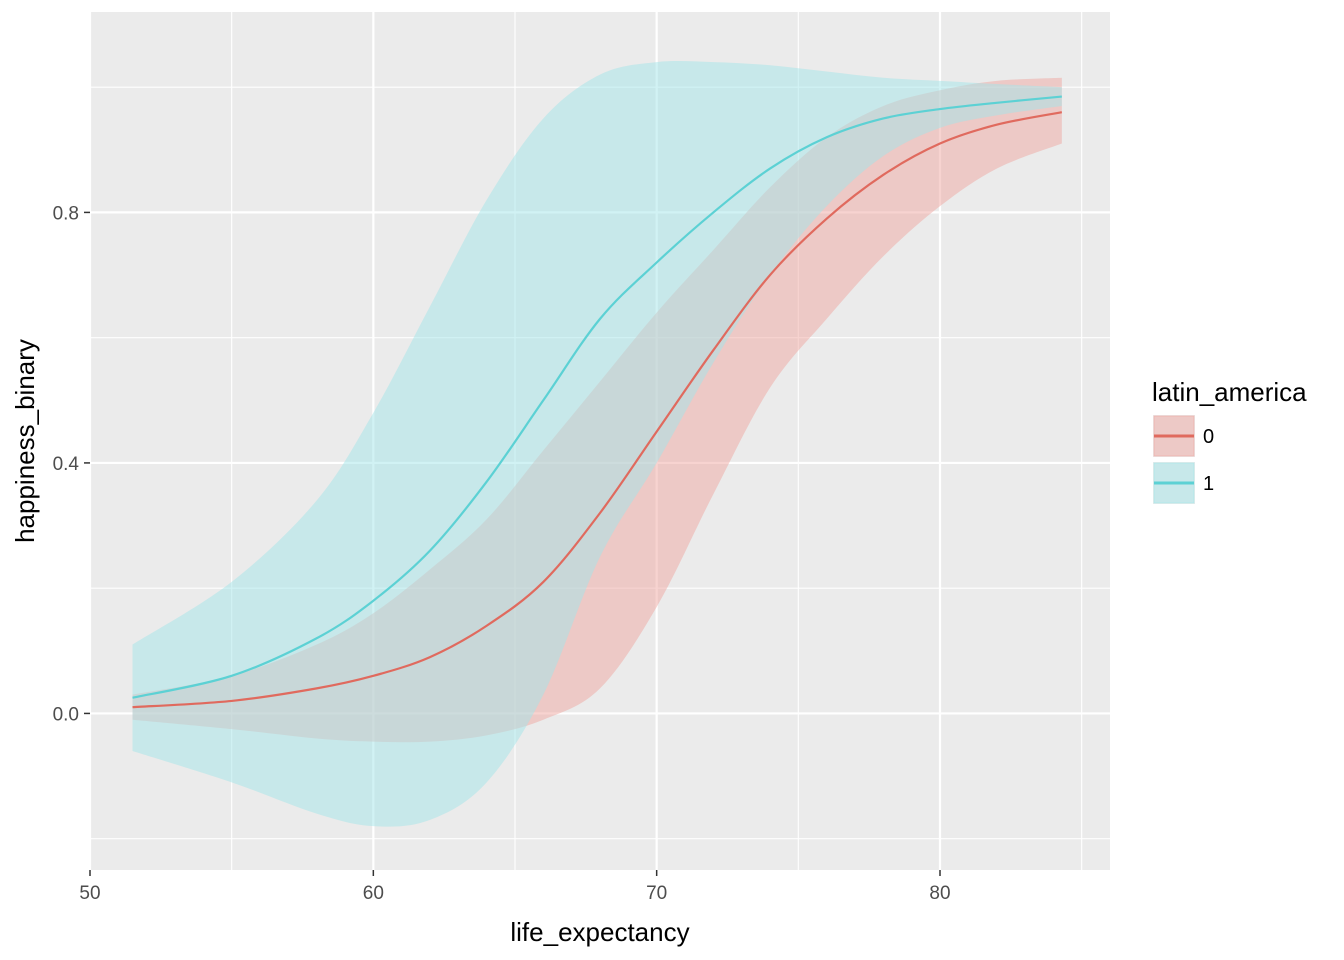 The width and height of the screenshot is (1344, 960). Describe the element at coordinates (939, 893) in the screenshot. I see `x-tick-label: 80` at that location.